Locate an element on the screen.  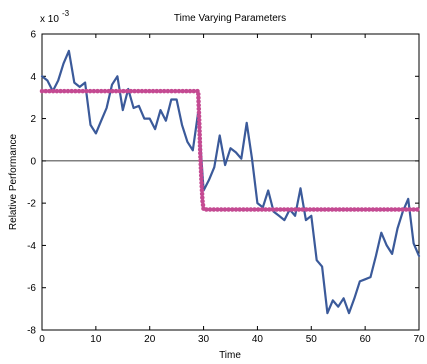
y-exponent: -3 is located at coordinates (66, 13).